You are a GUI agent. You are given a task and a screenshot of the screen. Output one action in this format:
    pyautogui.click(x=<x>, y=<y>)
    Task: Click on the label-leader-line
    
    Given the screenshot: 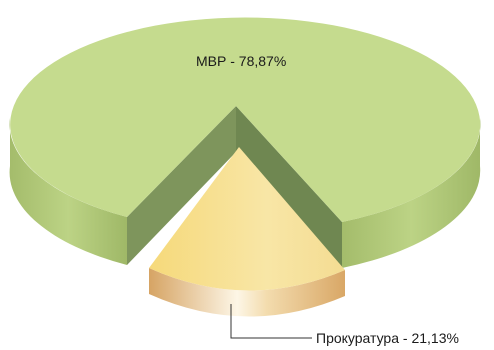 What is the action you would take?
    pyautogui.click(x=271, y=321)
    